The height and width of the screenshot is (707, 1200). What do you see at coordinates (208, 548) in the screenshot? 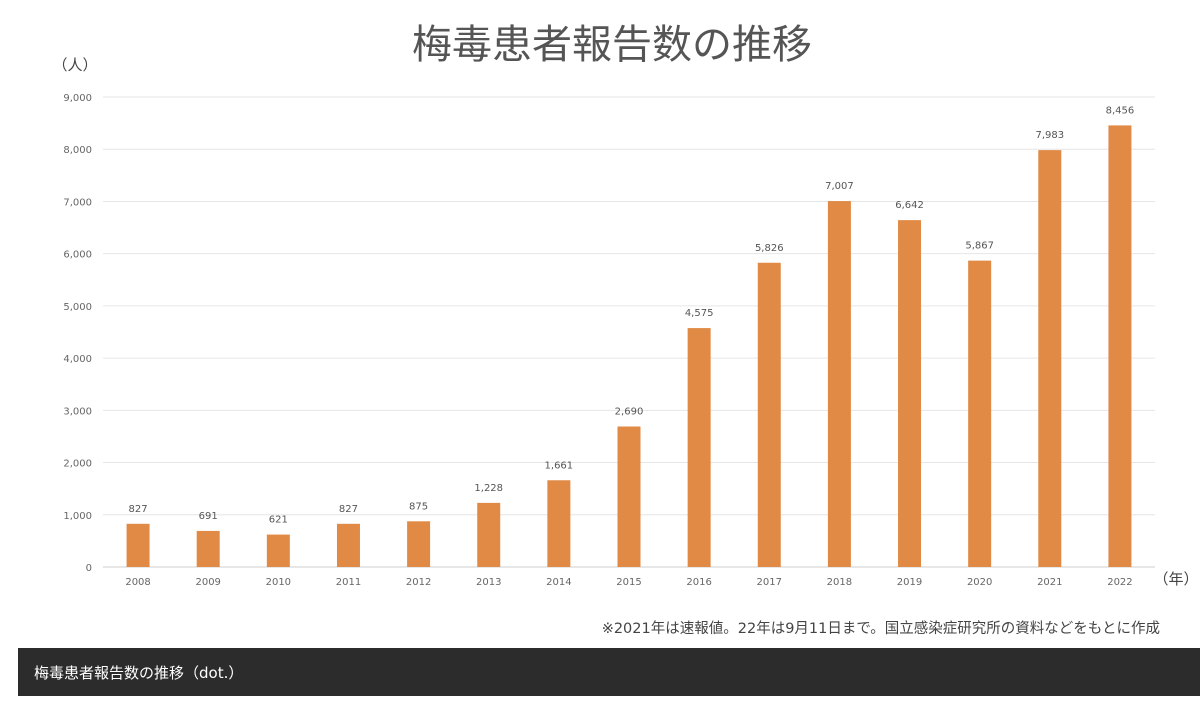
I see `bar-2009` at bounding box center [208, 548].